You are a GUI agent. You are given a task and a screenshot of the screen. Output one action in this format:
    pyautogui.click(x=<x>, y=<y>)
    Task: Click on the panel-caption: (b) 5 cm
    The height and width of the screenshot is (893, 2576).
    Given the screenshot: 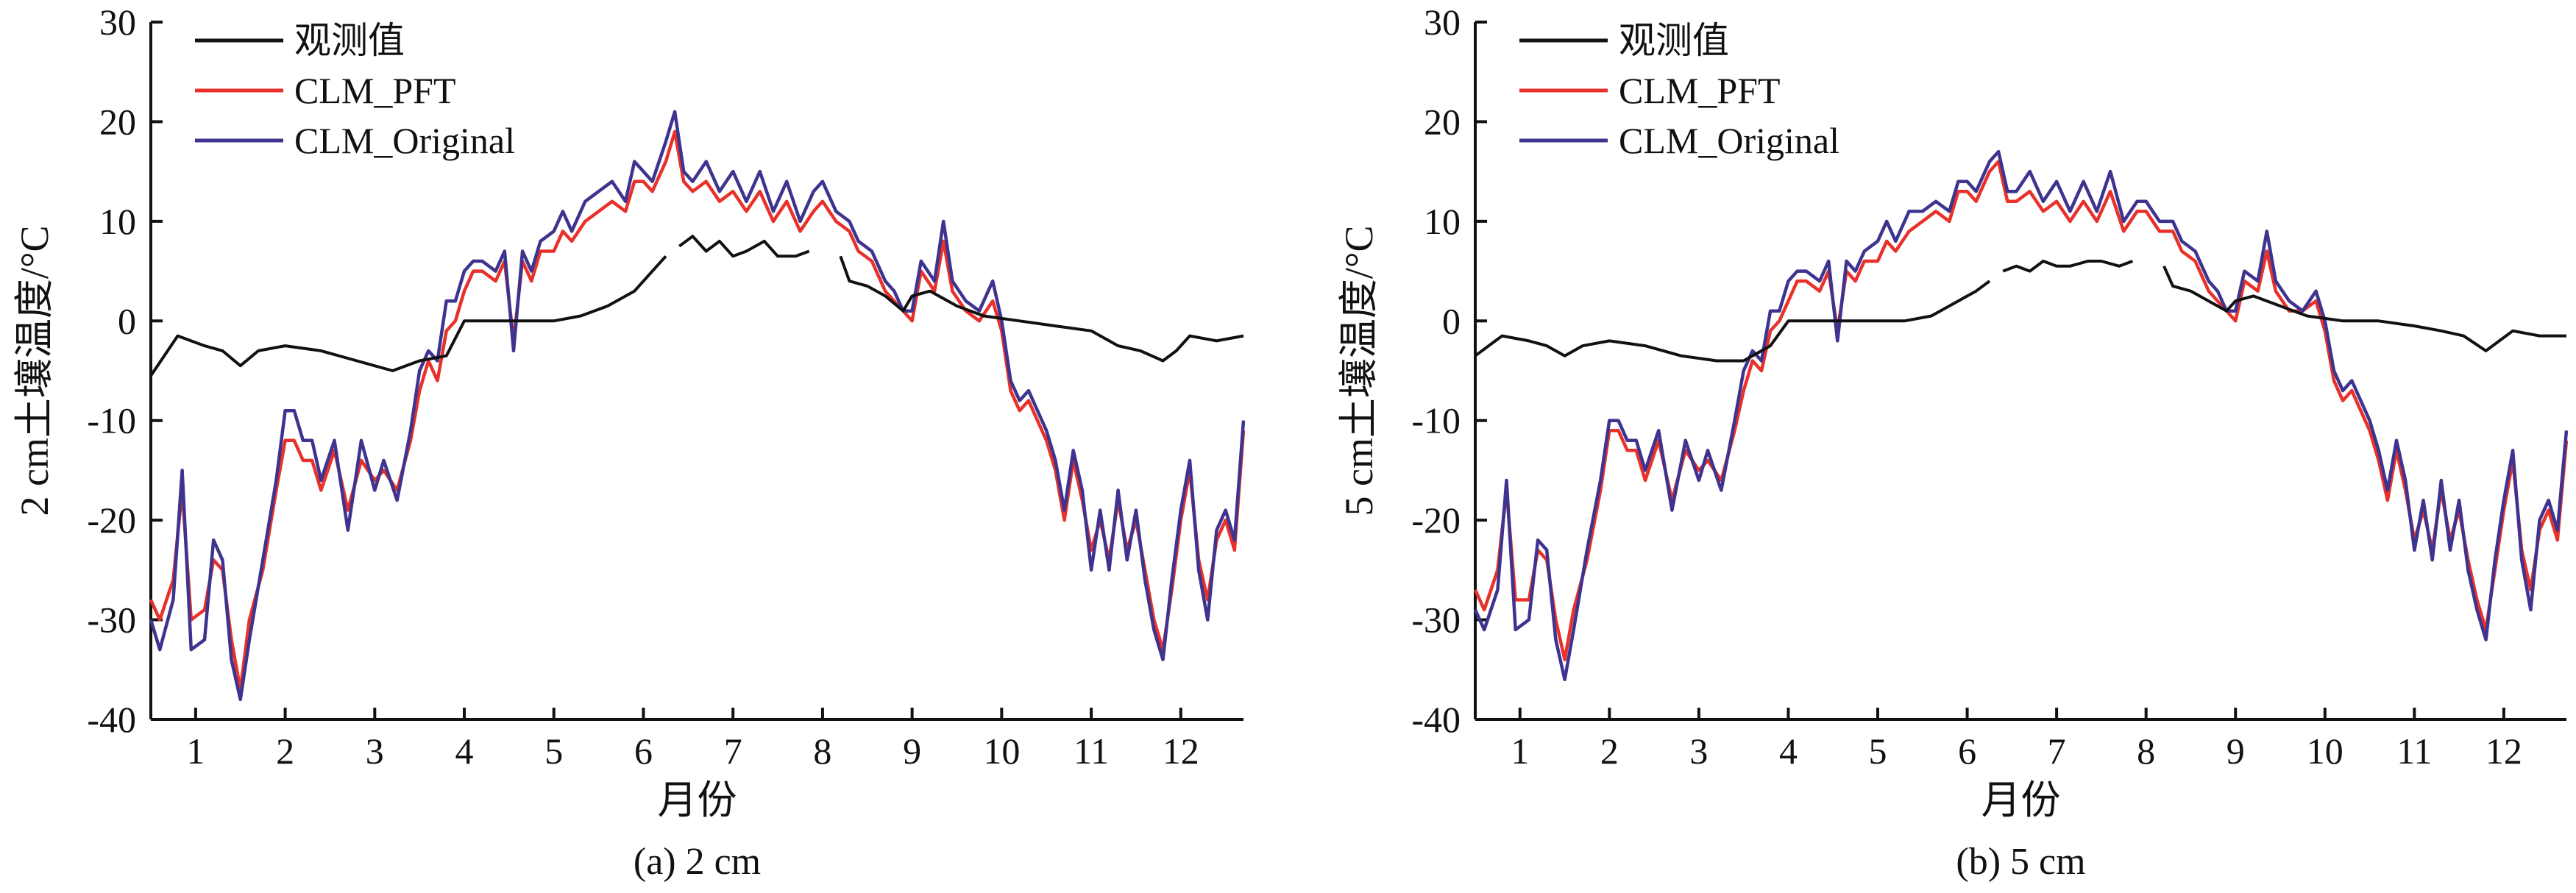 What is the action you would take?
    pyautogui.click(x=2020, y=862)
    